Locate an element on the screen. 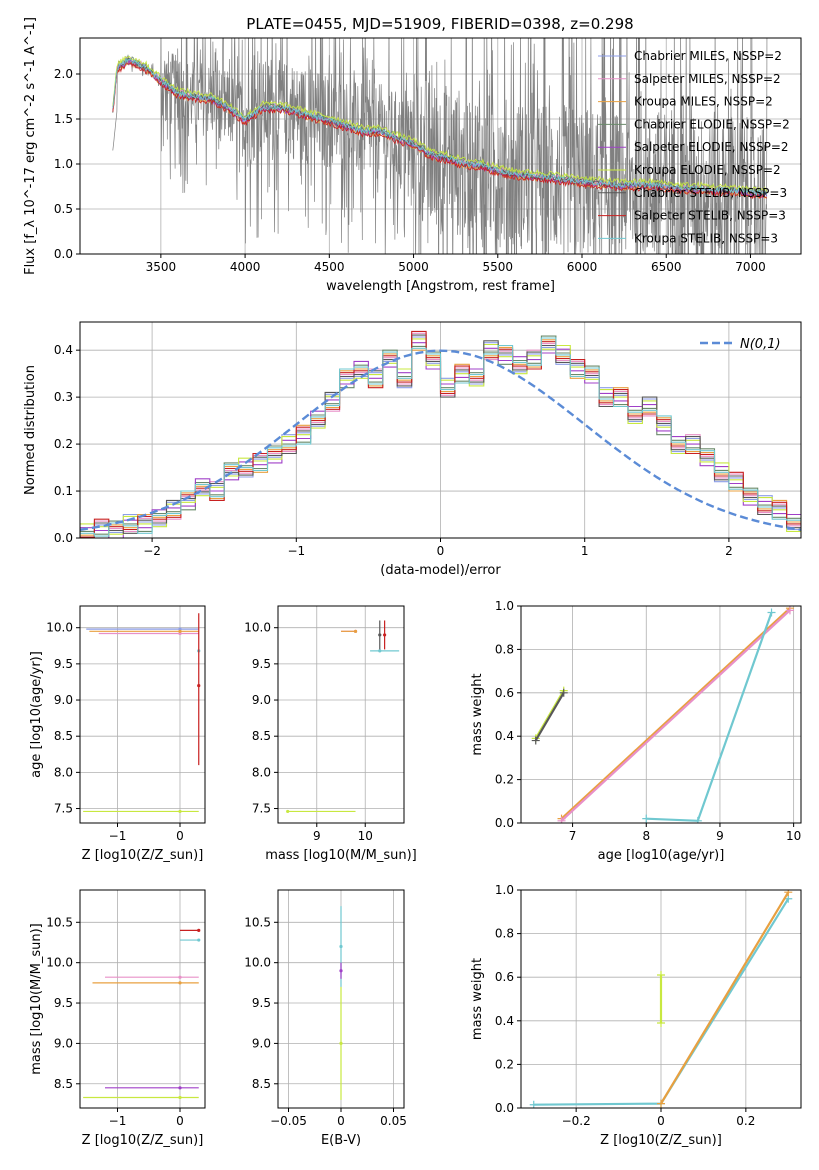 This screenshot has height=1170, width=819. x-tick-label: 6500 is located at coordinates (666, 267).